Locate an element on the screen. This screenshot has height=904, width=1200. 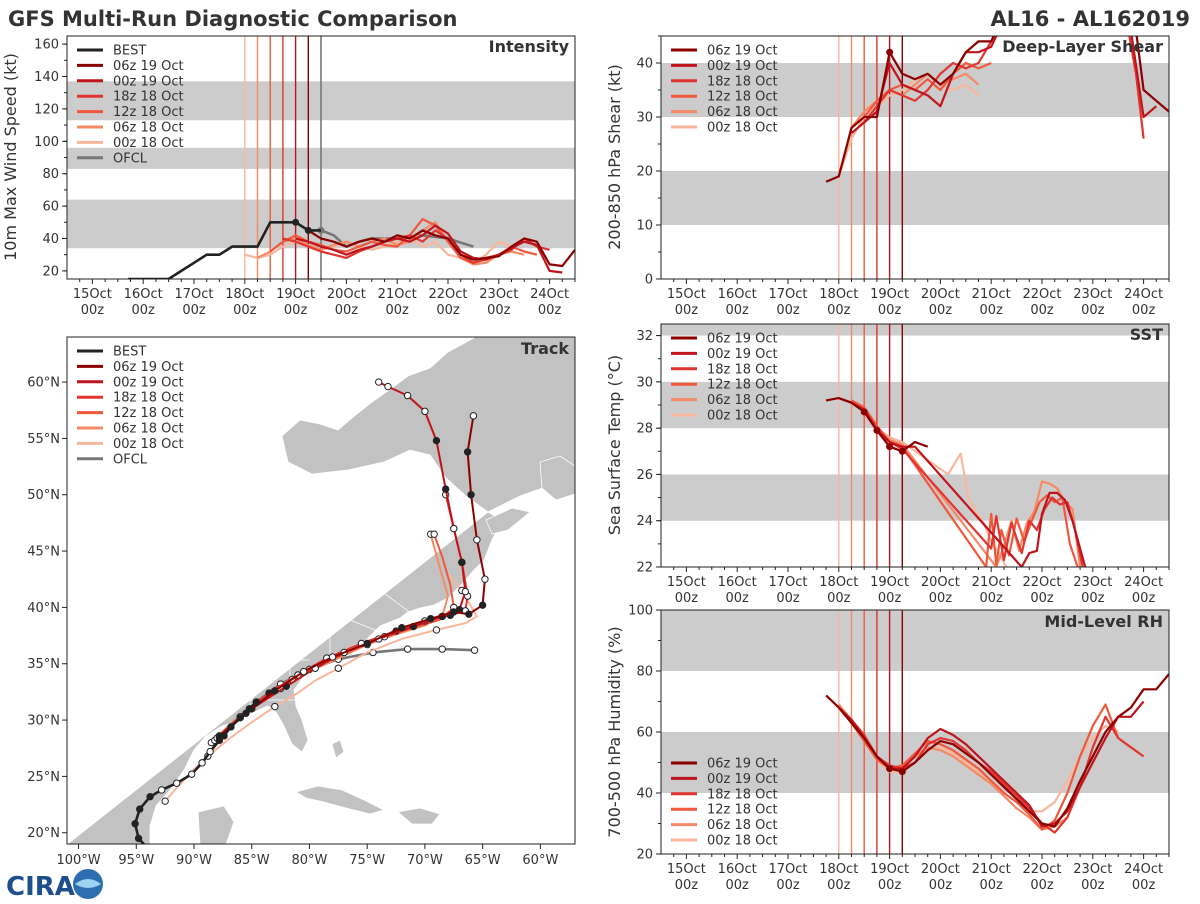
intensity-series-06z-18-oct is located at coordinates (391, 243).